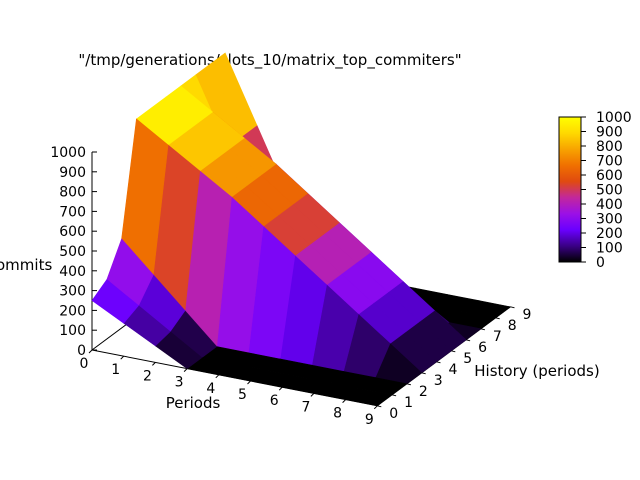  What do you see at coordinates (72, 311) in the screenshot?
I see `z-tick-label: 200` at bounding box center [72, 311].